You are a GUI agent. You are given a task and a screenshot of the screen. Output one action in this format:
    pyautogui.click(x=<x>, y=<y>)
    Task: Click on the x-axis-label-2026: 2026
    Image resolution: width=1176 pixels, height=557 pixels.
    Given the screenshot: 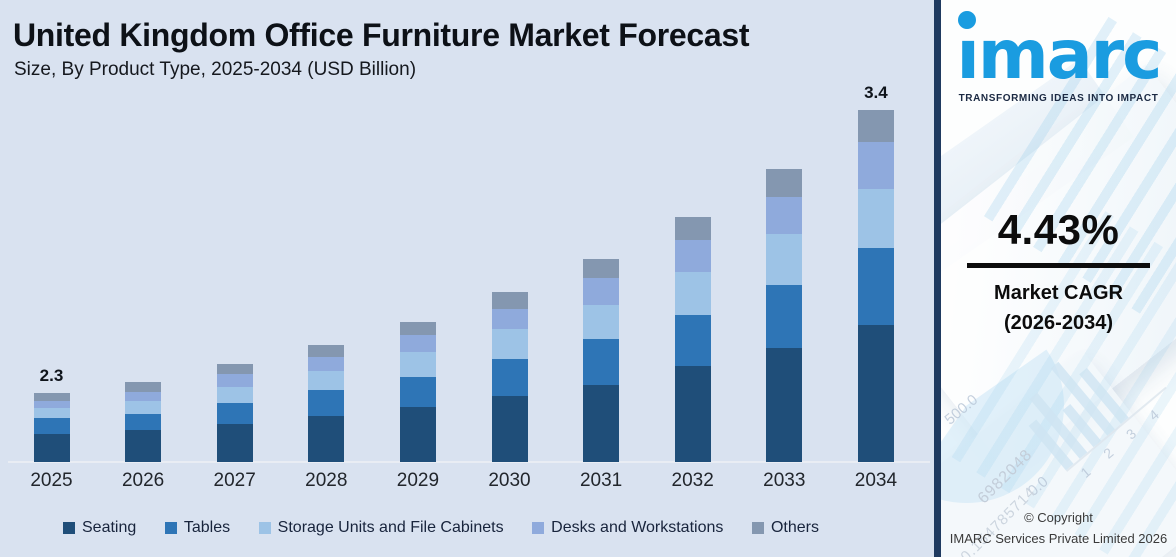 What is the action you would take?
    pyautogui.click(x=143, y=480)
    